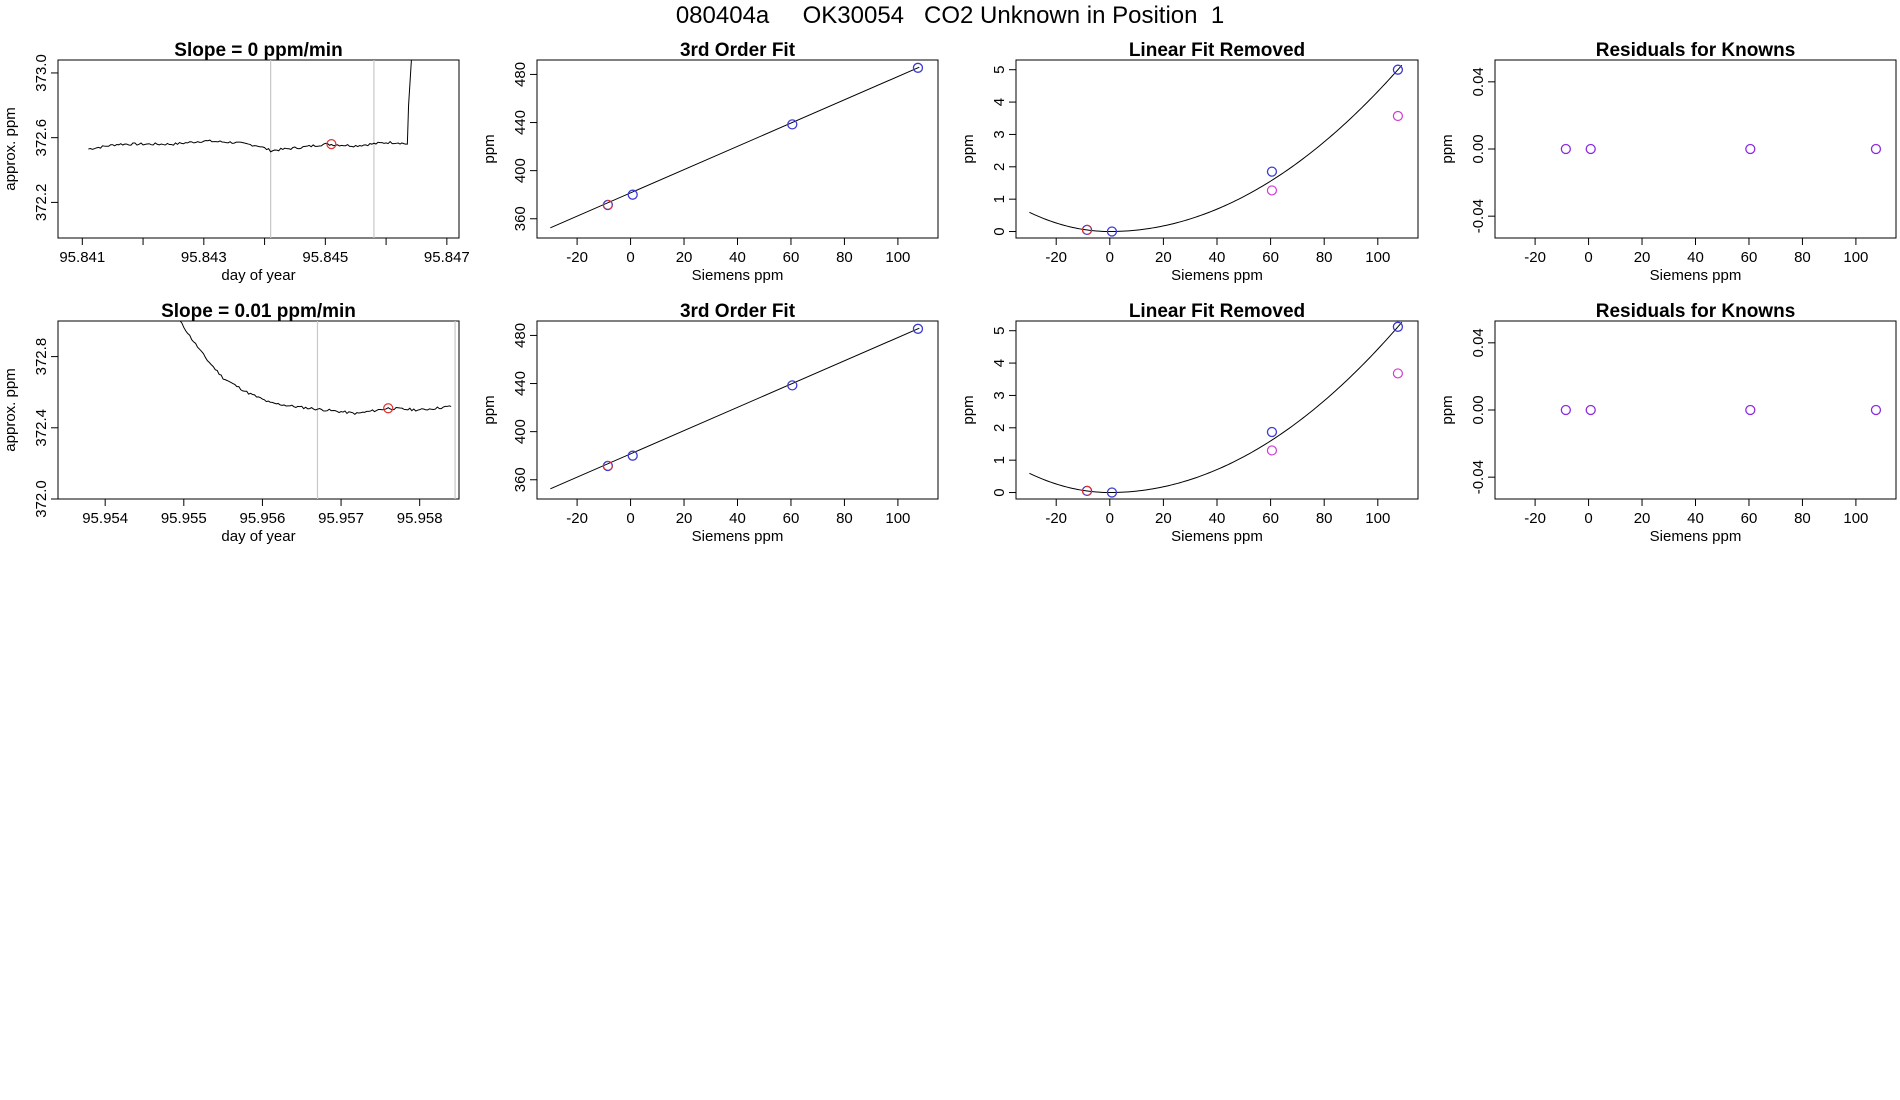 The height and width of the screenshot is (1100, 1900). What do you see at coordinates (41, 203) in the screenshot?
I see `y-tick-label: 372.2` at bounding box center [41, 203].